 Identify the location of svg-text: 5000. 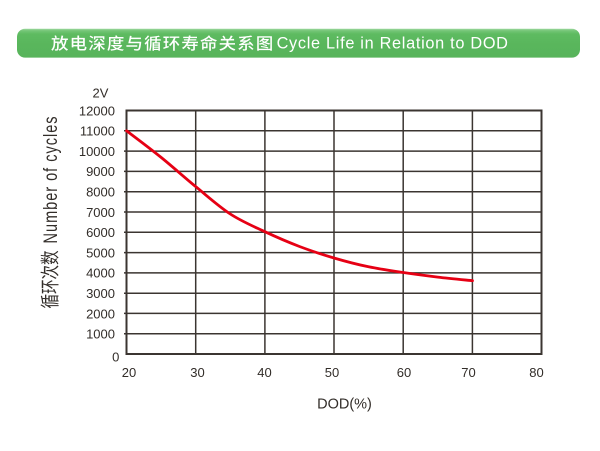
(100, 252).